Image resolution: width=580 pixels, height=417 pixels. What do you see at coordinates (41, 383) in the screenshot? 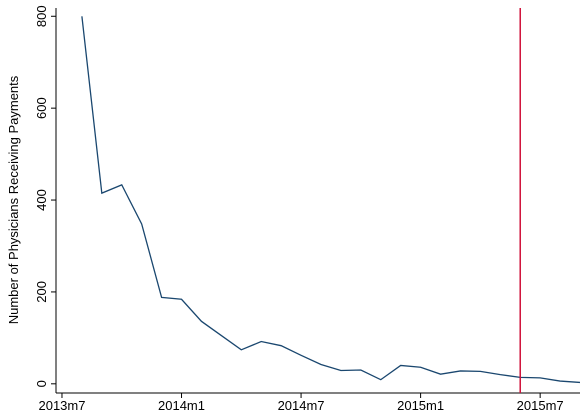
I see `y-tick-label: 0` at bounding box center [41, 383].